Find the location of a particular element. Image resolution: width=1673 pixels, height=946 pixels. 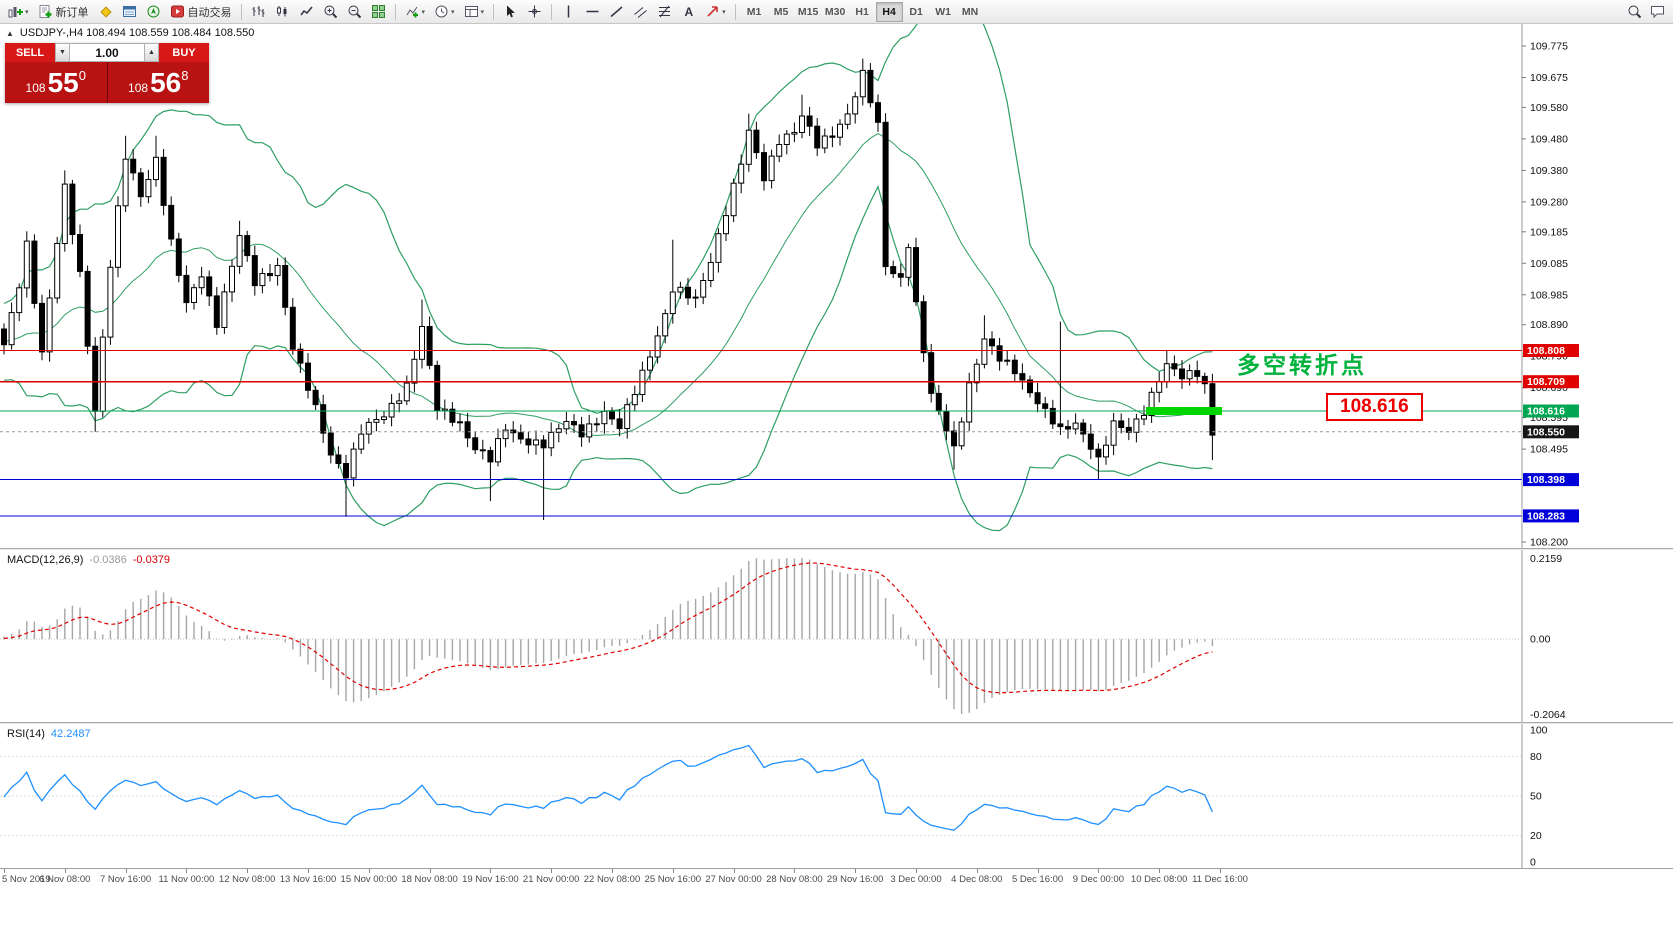

buy-header: BUY is located at coordinates (184, 52).